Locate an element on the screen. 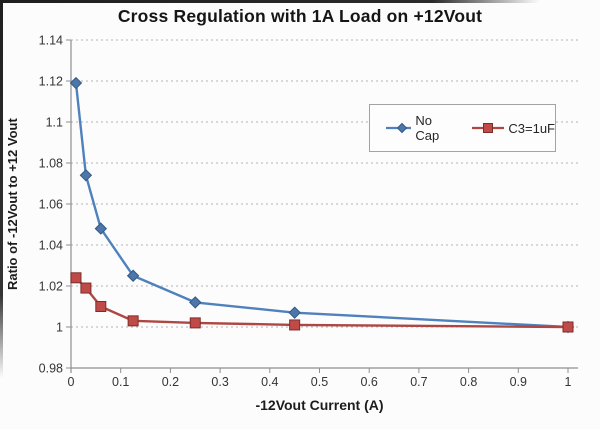  y-tick-label: 1 is located at coordinates (59, 328).